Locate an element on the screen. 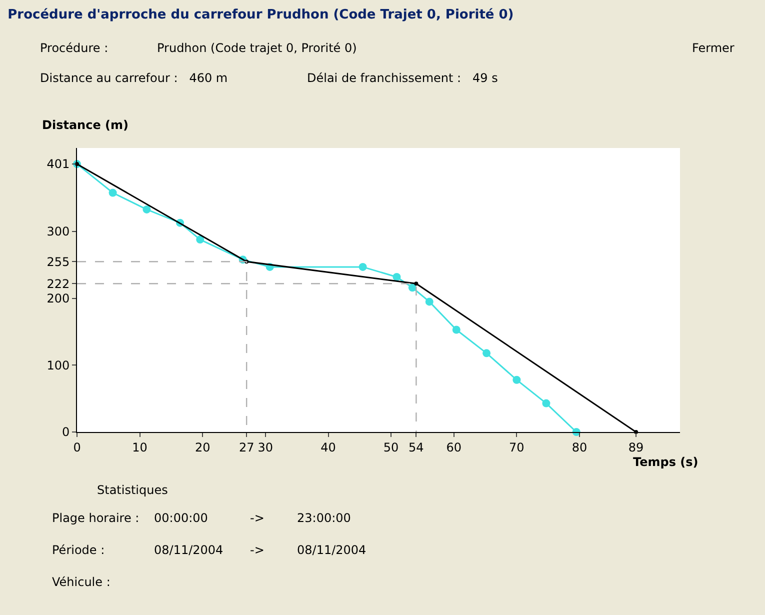  y-tick-label: 222 is located at coordinates (58, 283).